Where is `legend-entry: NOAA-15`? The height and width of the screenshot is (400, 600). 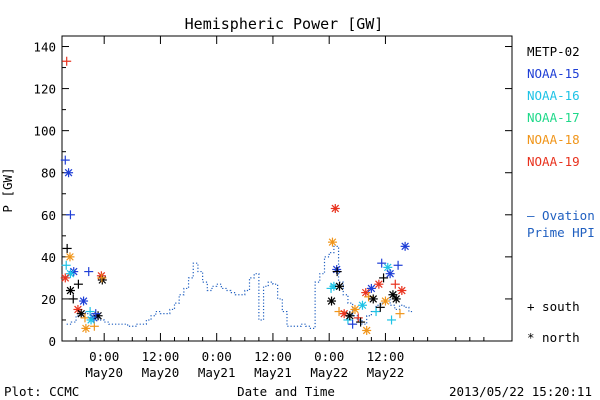
legend-entry: NOAA-15 is located at coordinates (553, 73).